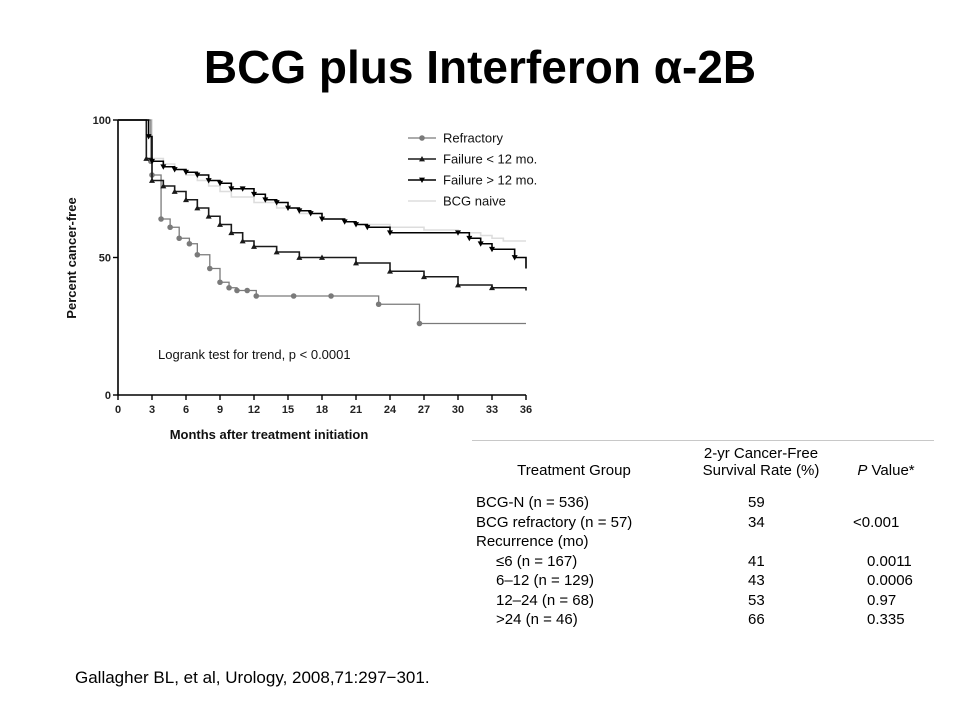 This screenshot has height=720, width=960. What do you see at coordinates (756, 580) in the screenshot?
I see `cell-survival-rate: 43` at bounding box center [756, 580].